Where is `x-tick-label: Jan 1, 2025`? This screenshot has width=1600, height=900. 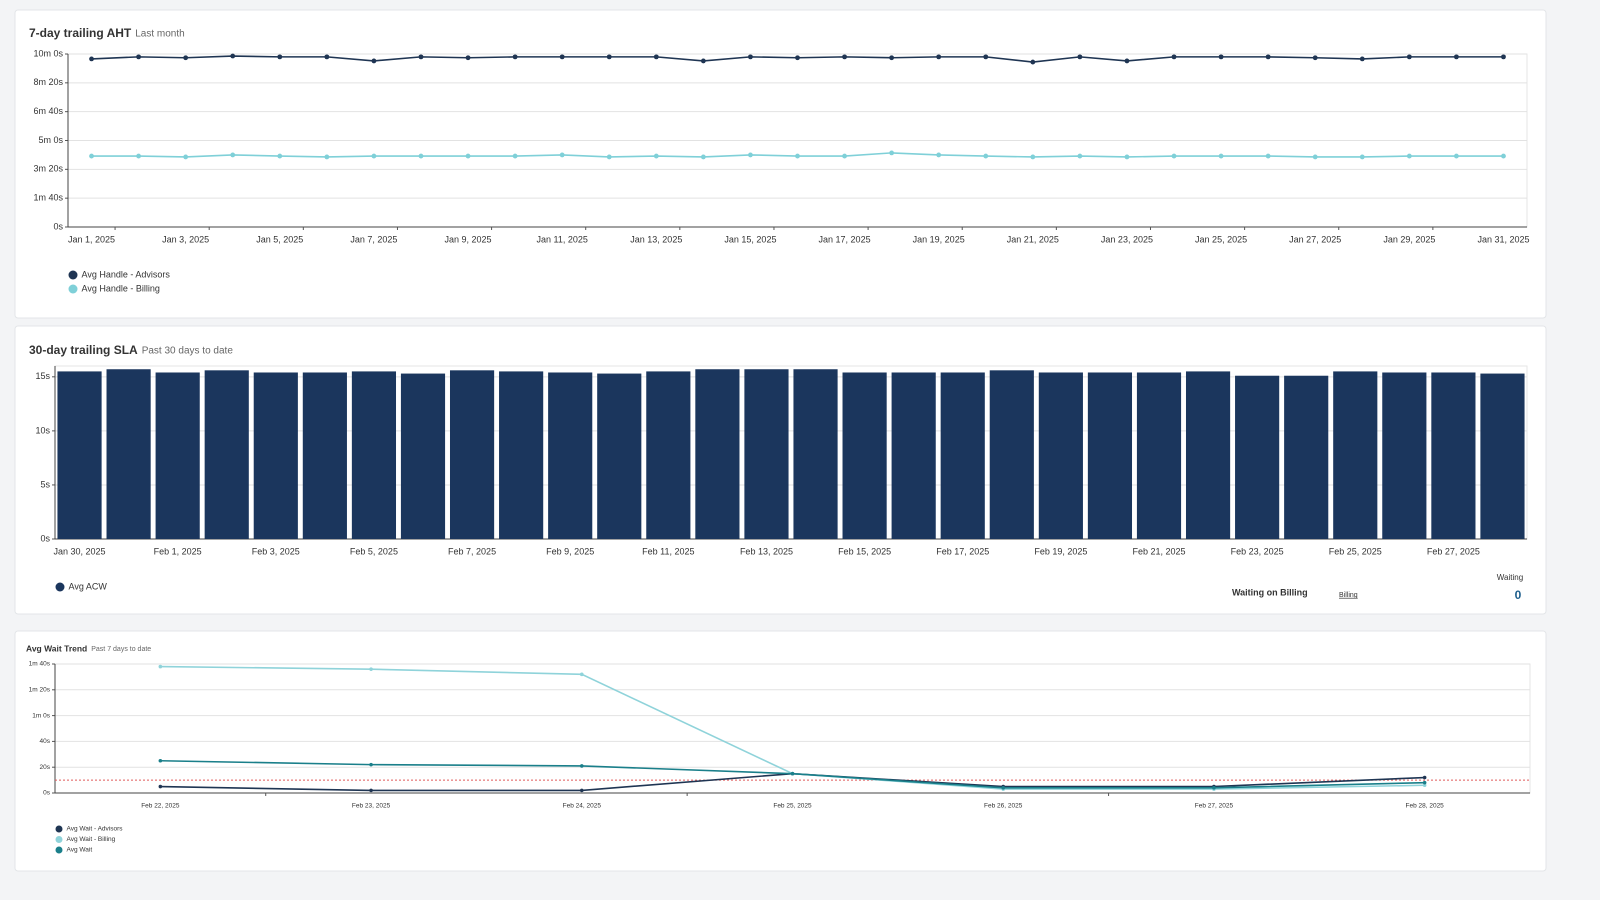 x-tick-label: Jan 1, 2025 is located at coordinates (91, 239).